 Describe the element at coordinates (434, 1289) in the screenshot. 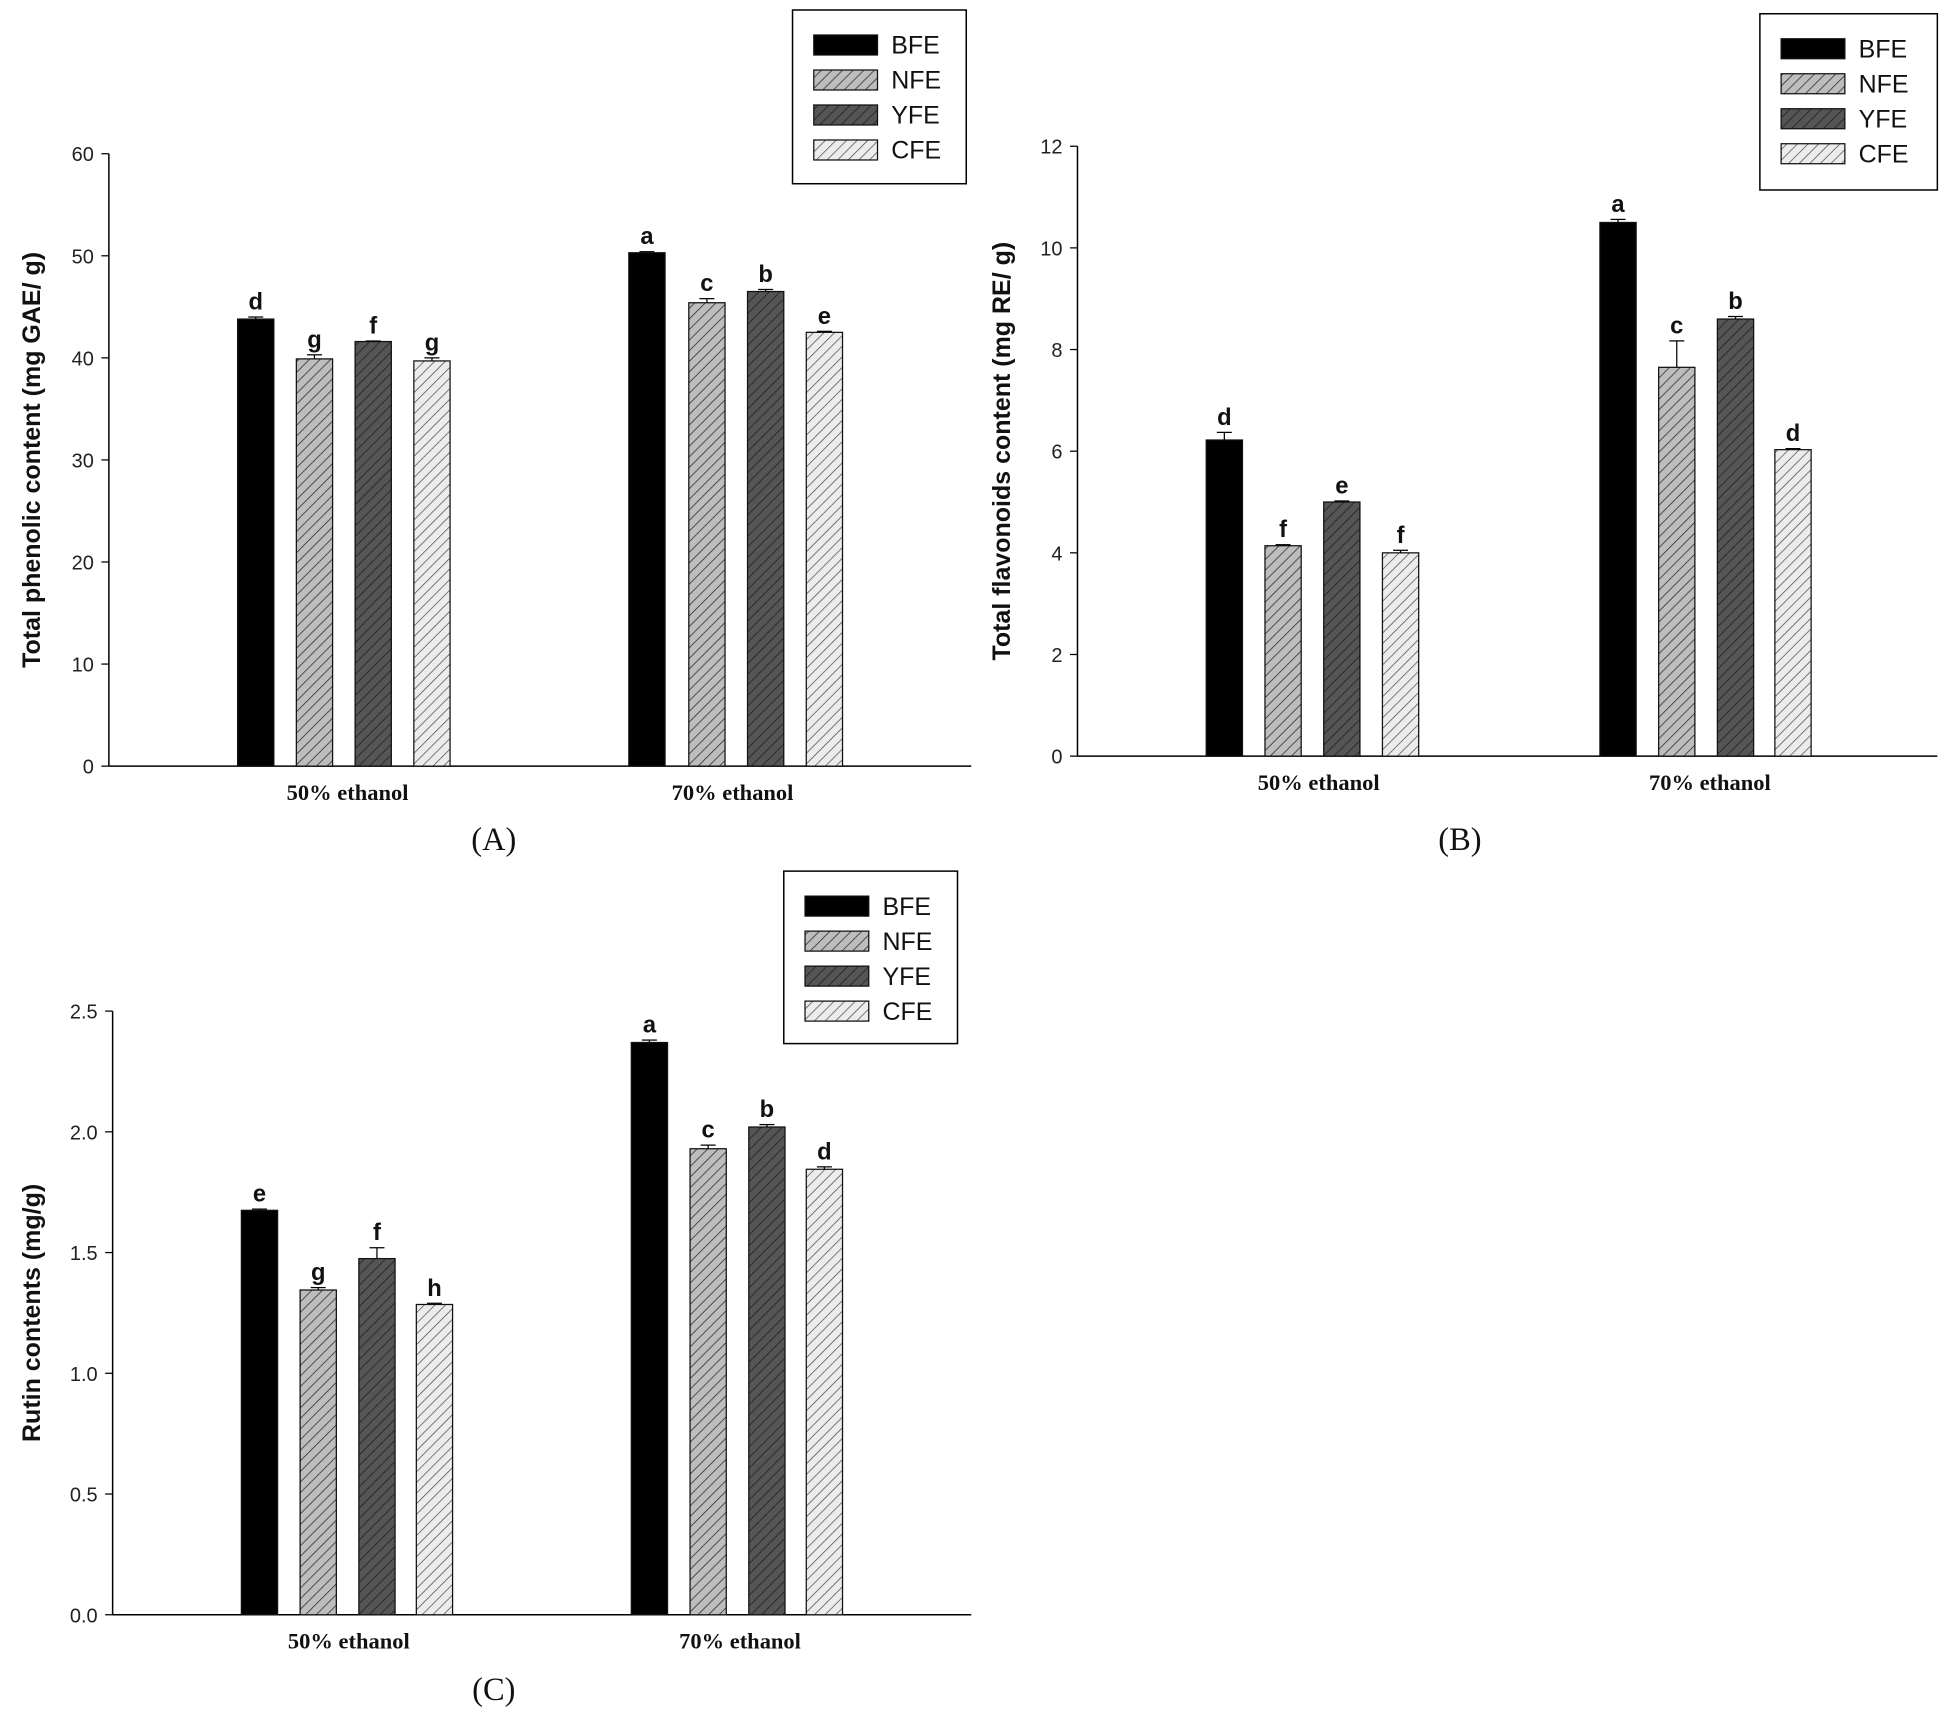

I see `significance-letter: h` at that location.